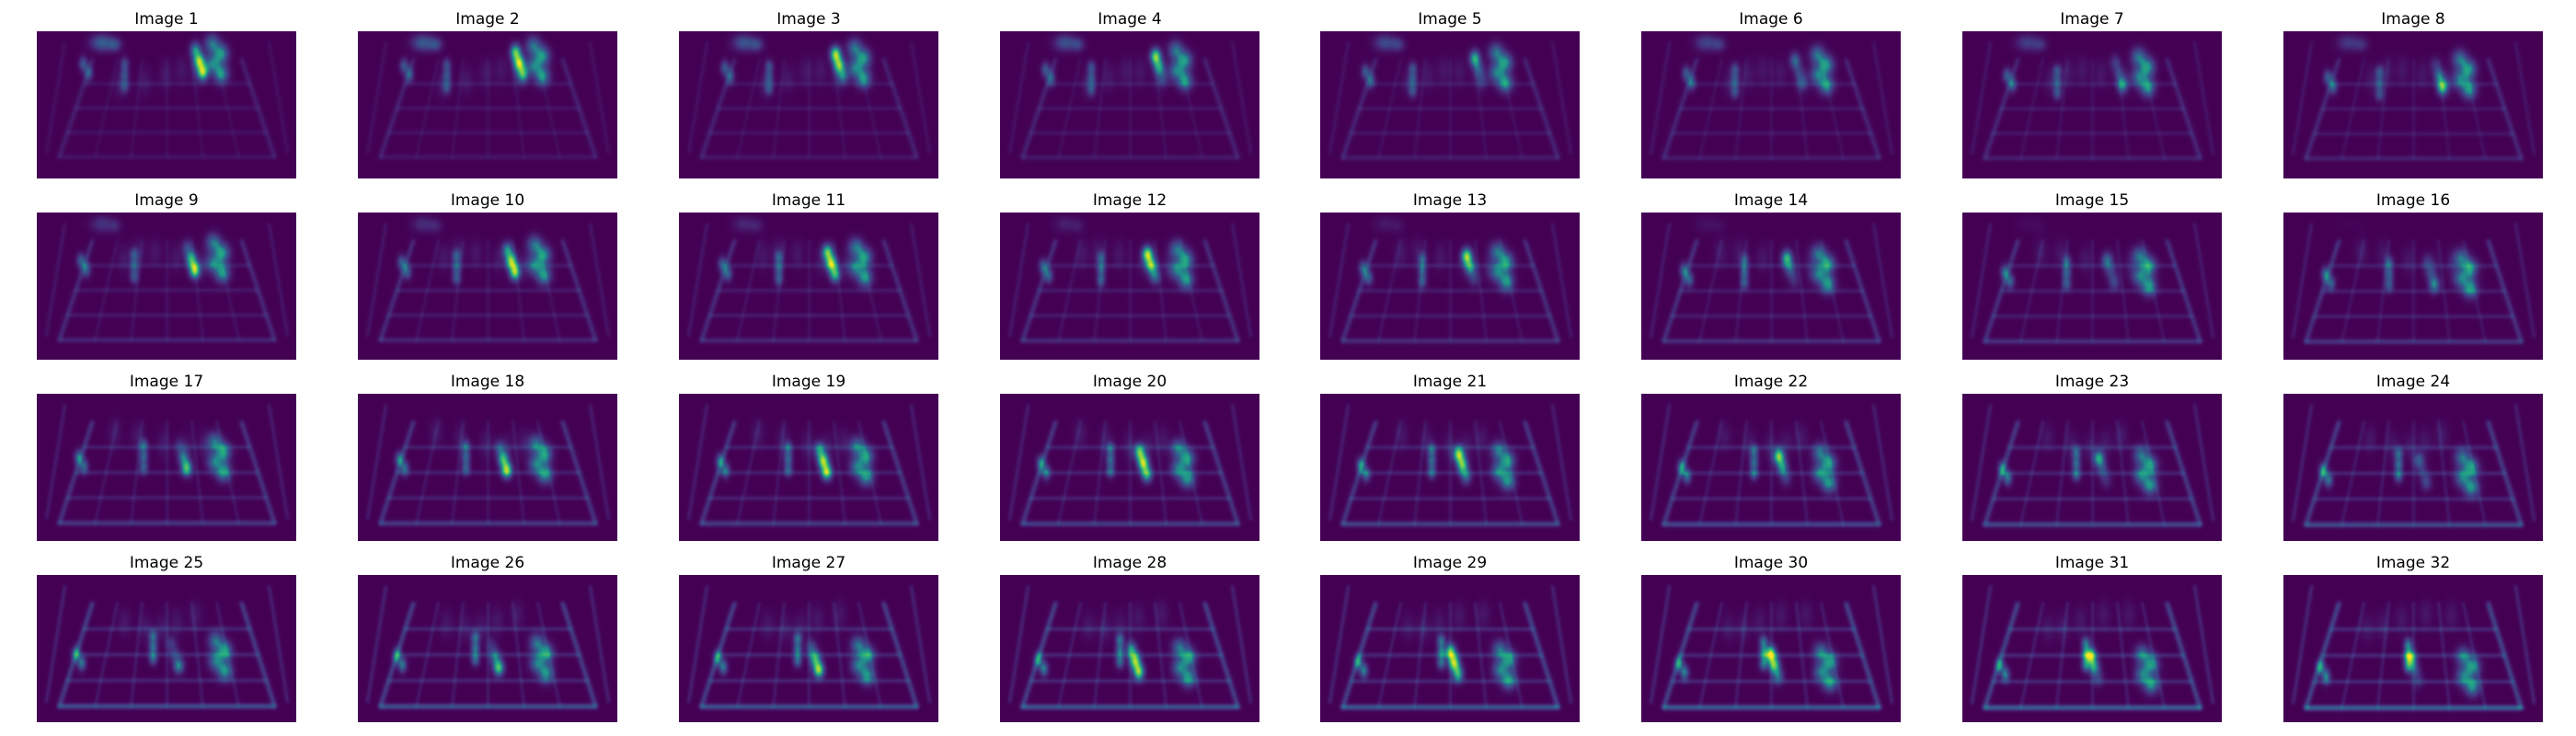 This screenshot has height=736, width=2576. Describe the element at coordinates (487, 200) in the screenshot. I see `tile-title: Image 10` at that location.